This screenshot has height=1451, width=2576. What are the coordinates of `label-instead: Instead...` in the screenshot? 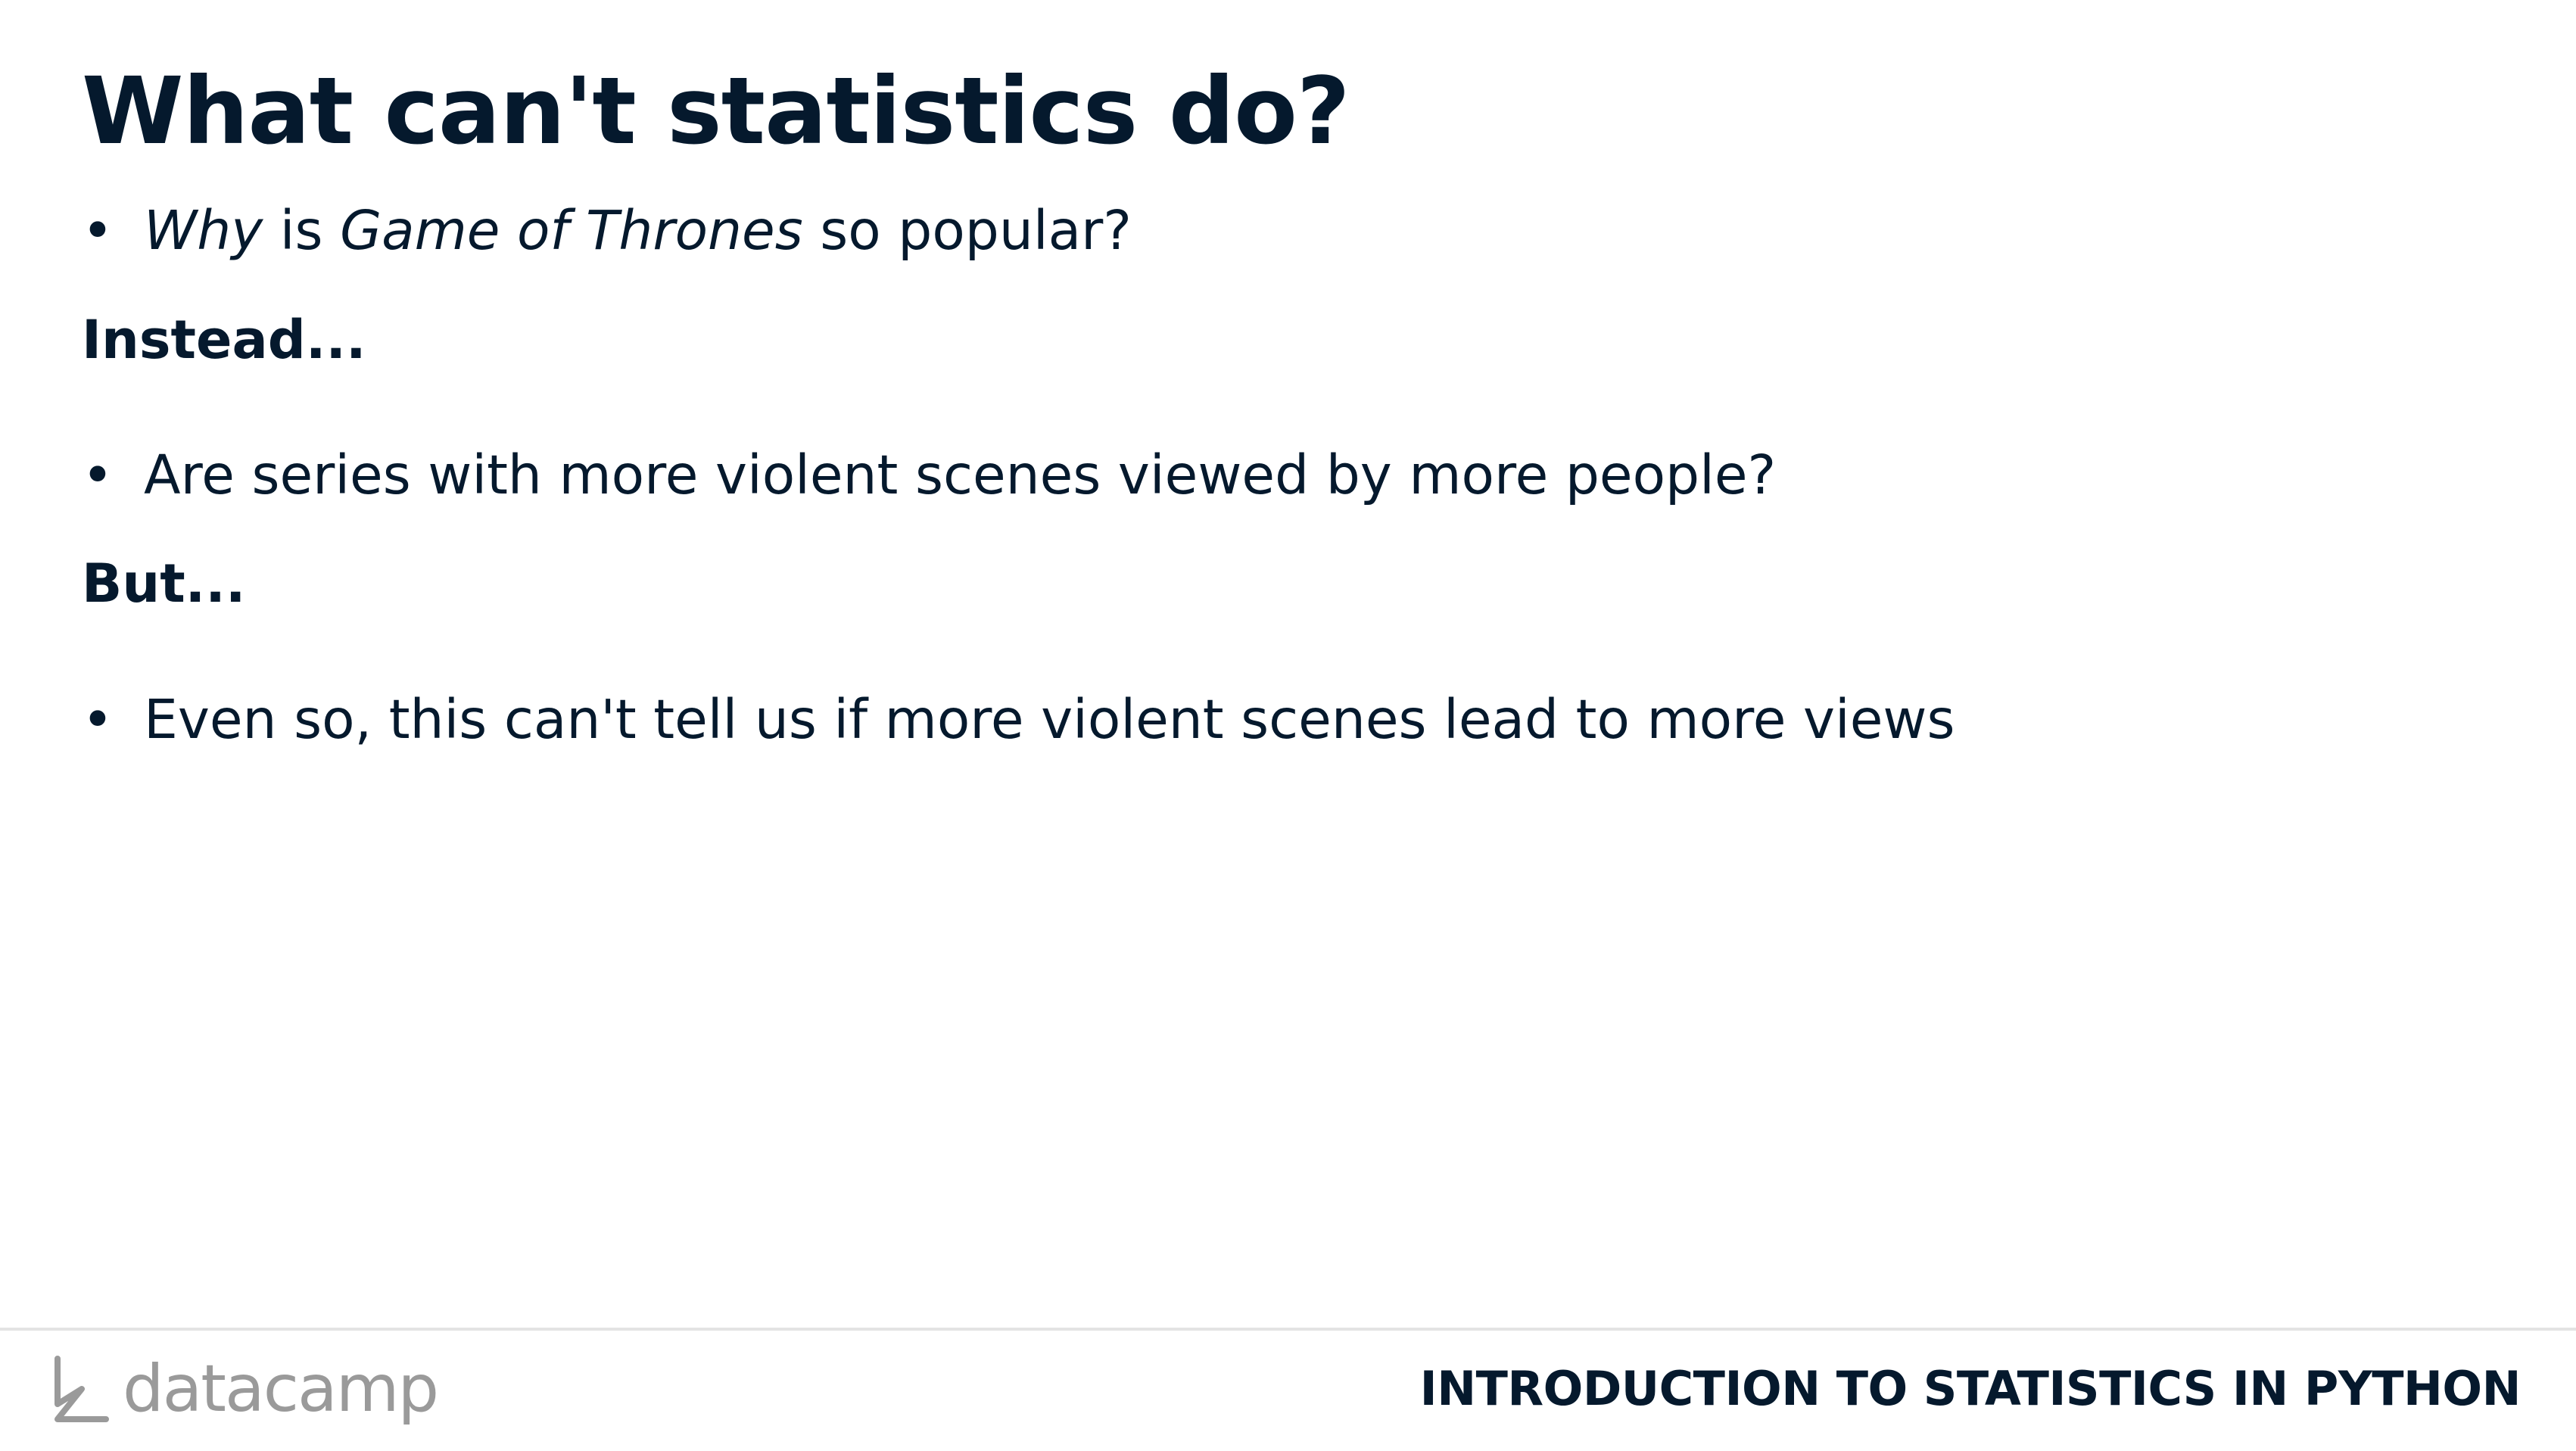 It's located at (224, 340).